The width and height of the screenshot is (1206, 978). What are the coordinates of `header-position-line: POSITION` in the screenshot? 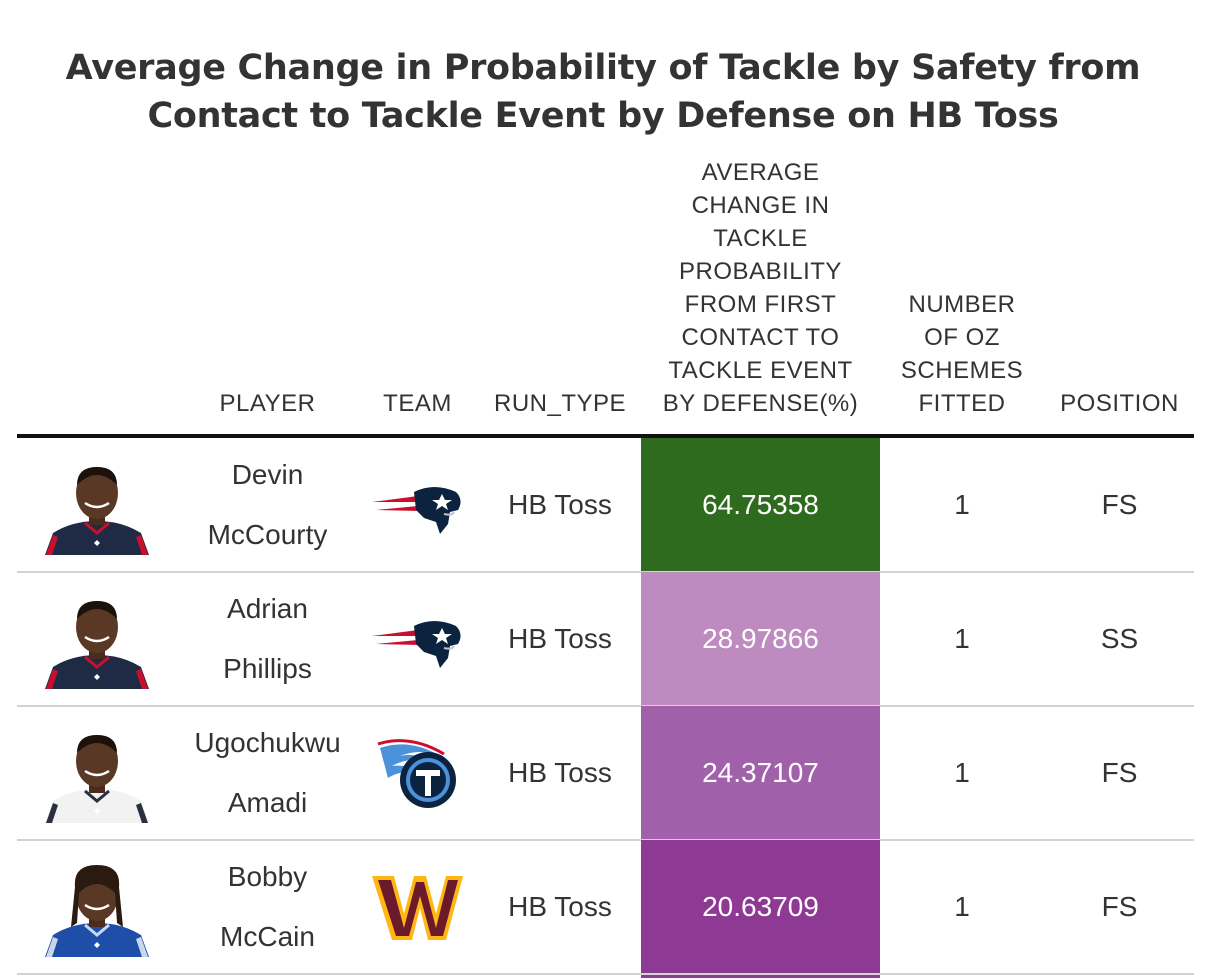 It's located at (1119, 403).